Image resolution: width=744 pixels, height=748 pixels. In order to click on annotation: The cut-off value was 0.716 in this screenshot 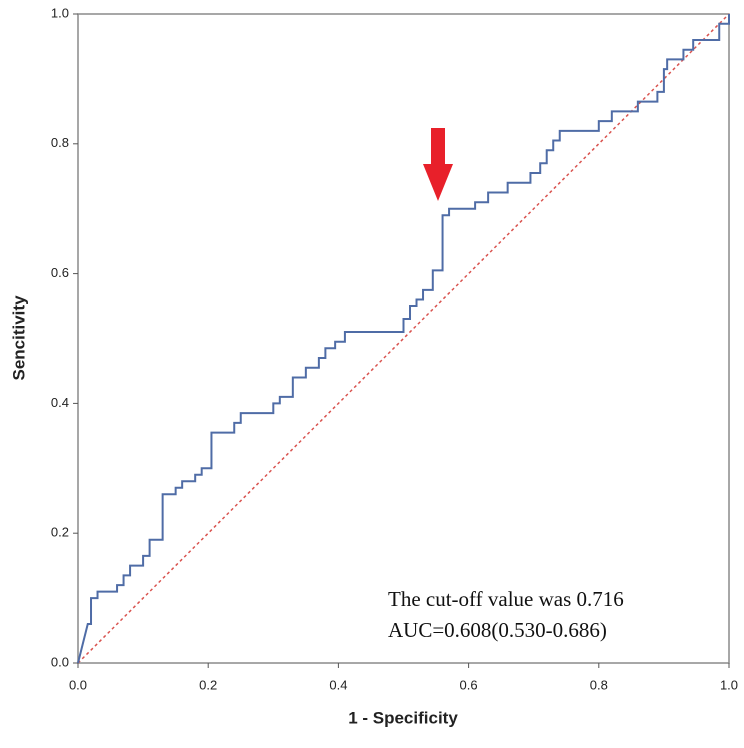, I will do `click(506, 599)`.